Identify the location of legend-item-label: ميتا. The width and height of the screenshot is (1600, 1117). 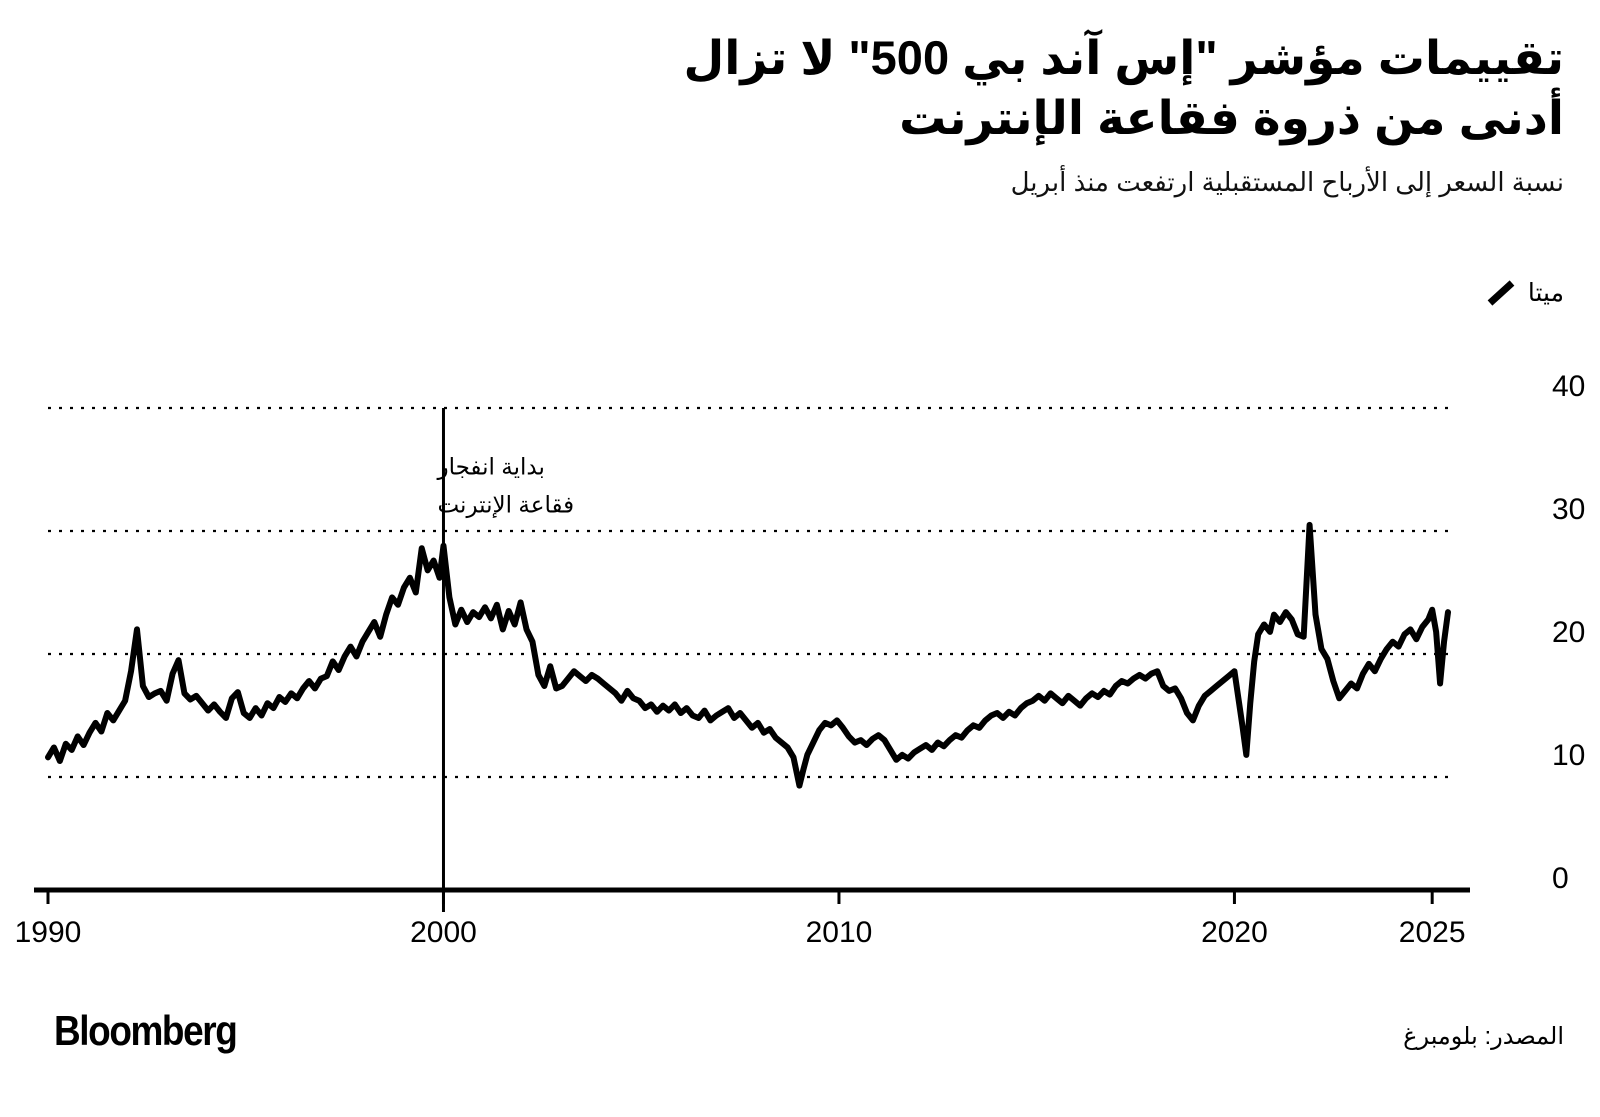
(1545, 293).